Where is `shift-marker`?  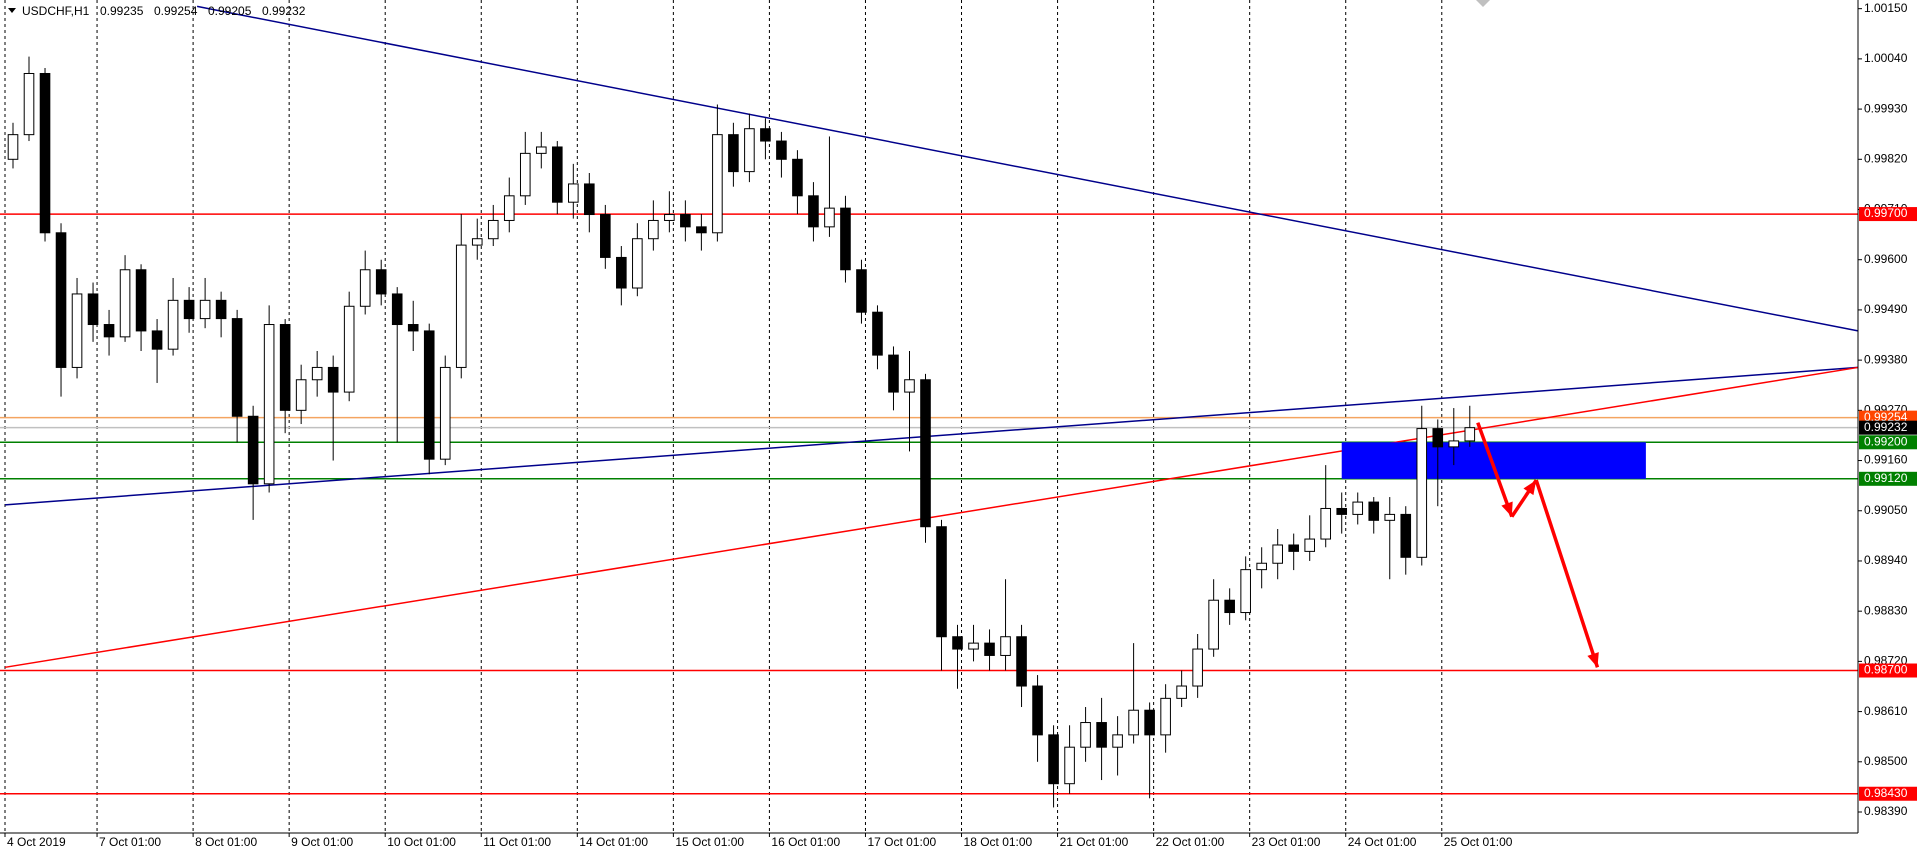
shift-marker is located at coordinates (1483, 3).